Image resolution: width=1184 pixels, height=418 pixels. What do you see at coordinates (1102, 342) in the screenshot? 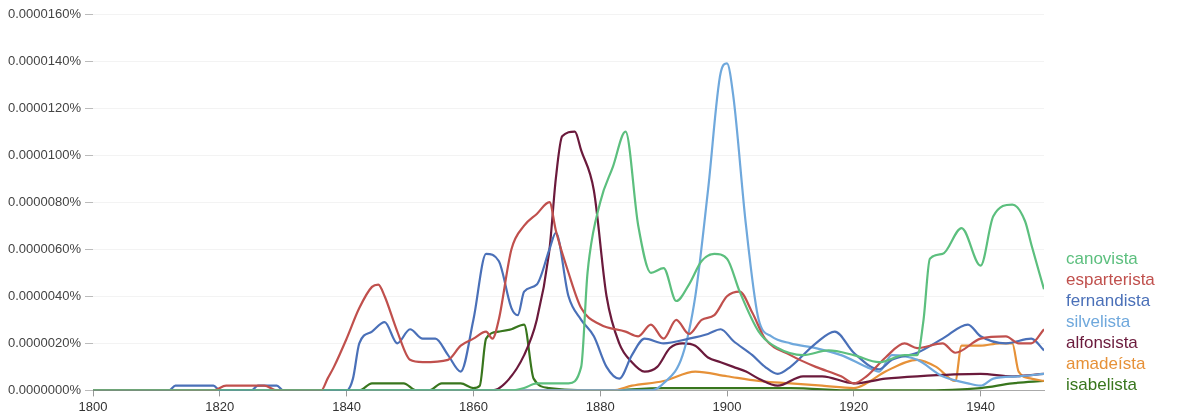
I see `series-label: alfonsista` at bounding box center [1102, 342].